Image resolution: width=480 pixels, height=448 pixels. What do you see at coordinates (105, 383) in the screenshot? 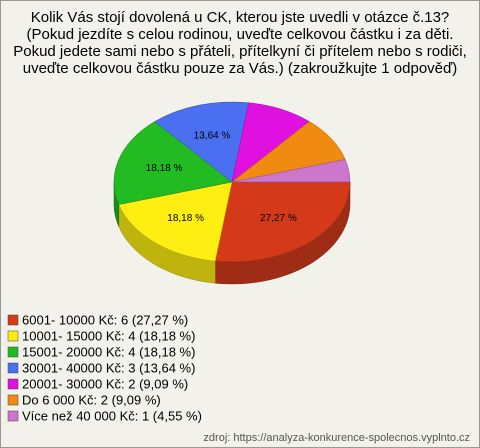
I see `legend-label: 20001- 30000 Kč: 2 (9,09 %)` at bounding box center [105, 383].